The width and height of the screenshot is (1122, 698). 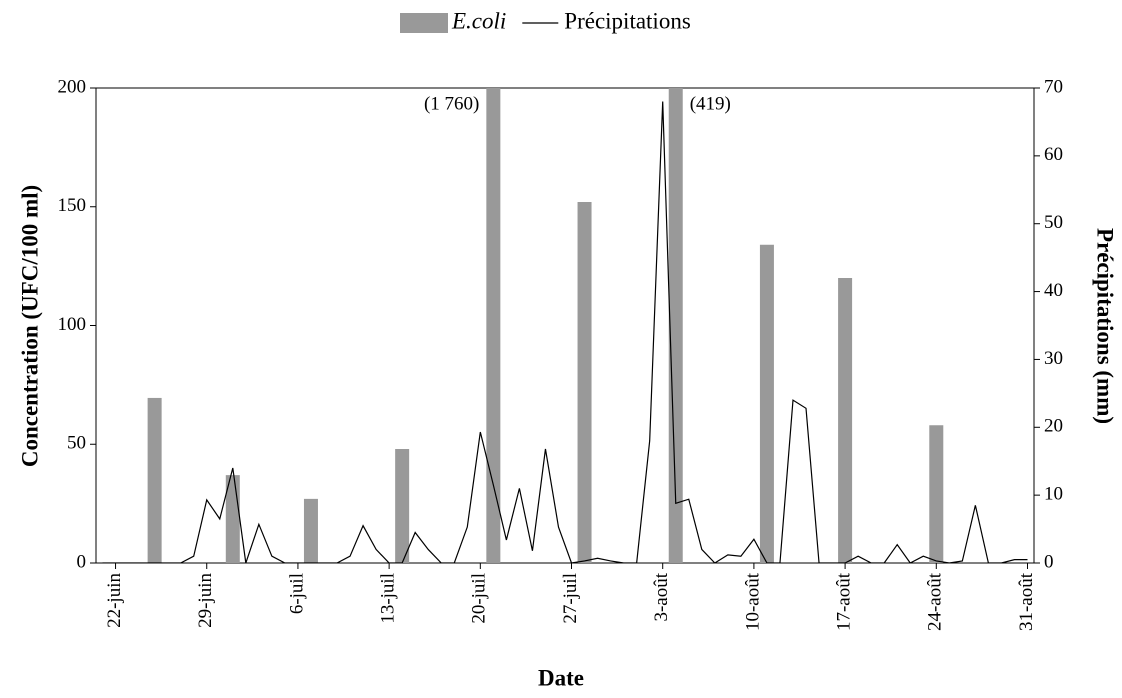 I want to click on y2-tick-label: 70, so click(x=1053, y=86).